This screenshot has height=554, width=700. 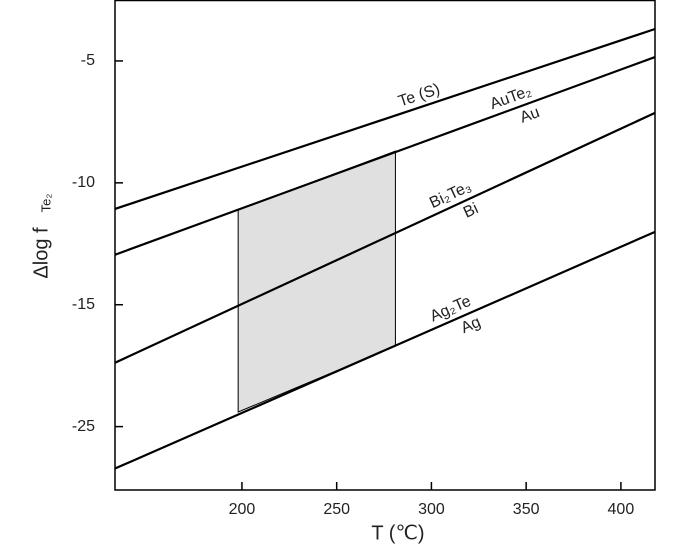 I want to click on shaded-region, so click(x=316, y=281).